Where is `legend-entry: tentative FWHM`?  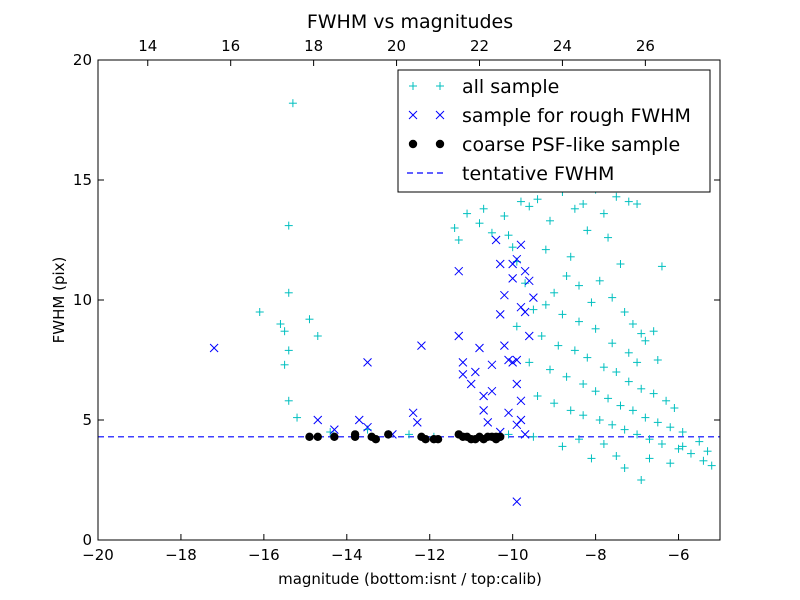 legend-entry: tentative FWHM is located at coordinates (510, 174).